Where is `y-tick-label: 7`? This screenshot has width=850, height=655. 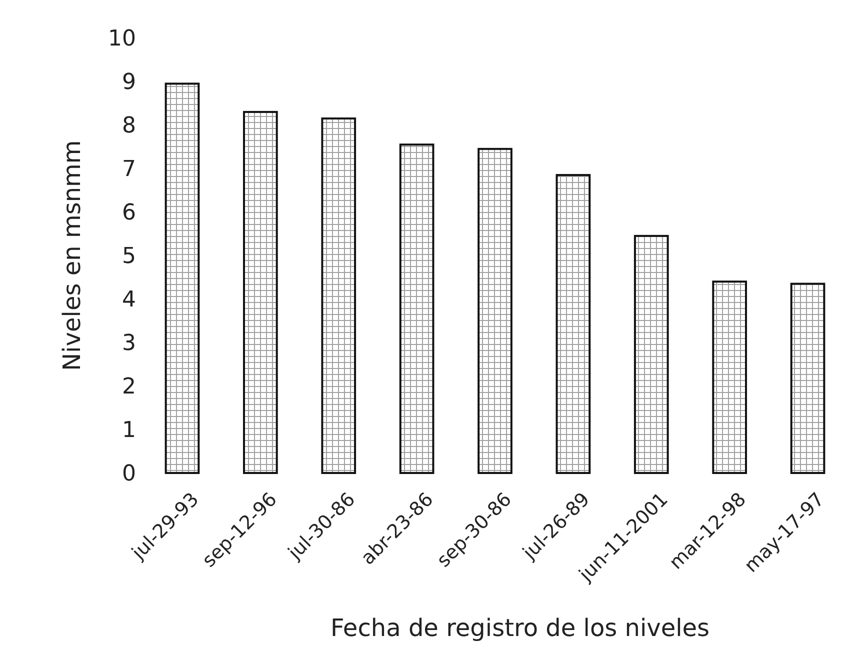
y-tick-label: 7 is located at coordinates (129, 169).